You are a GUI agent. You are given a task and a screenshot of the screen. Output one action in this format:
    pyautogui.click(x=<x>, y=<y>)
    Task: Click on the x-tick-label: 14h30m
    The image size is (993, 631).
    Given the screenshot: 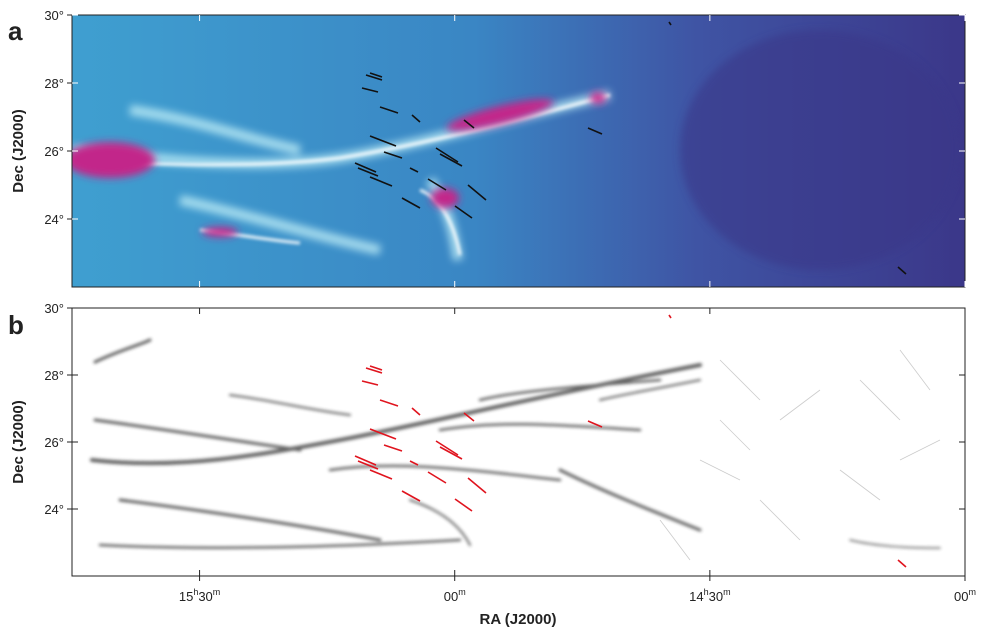 What is the action you would take?
    pyautogui.click(x=709, y=595)
    